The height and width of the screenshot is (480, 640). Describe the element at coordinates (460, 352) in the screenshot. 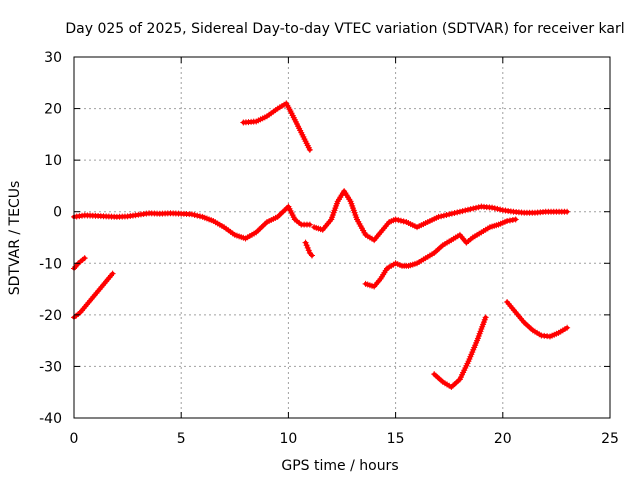

I see `series-track-bottom` at that location.